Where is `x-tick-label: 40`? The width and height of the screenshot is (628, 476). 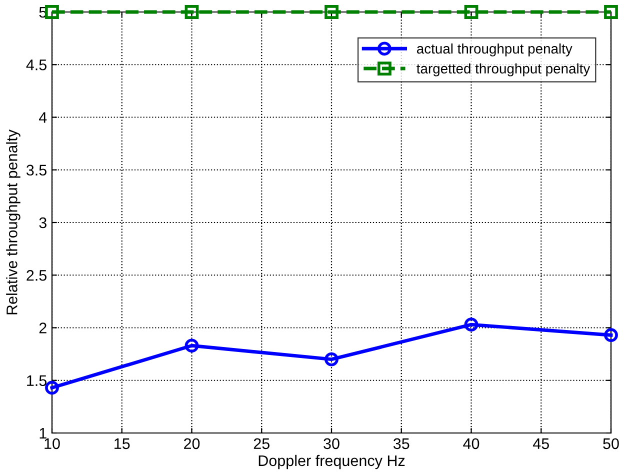
x-tick-label: 40 is located at coordinates (471, 444).